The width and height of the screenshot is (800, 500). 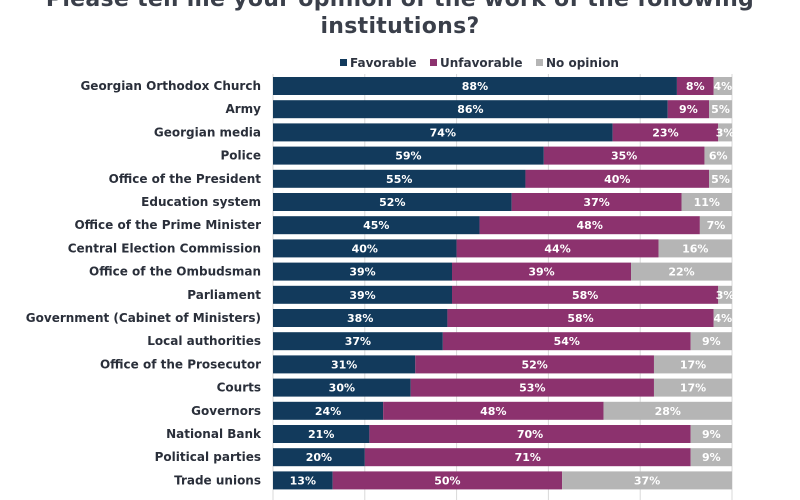 I want to click on category-label: Government (Cabinet of Ministers), so click(x=143, y=318).